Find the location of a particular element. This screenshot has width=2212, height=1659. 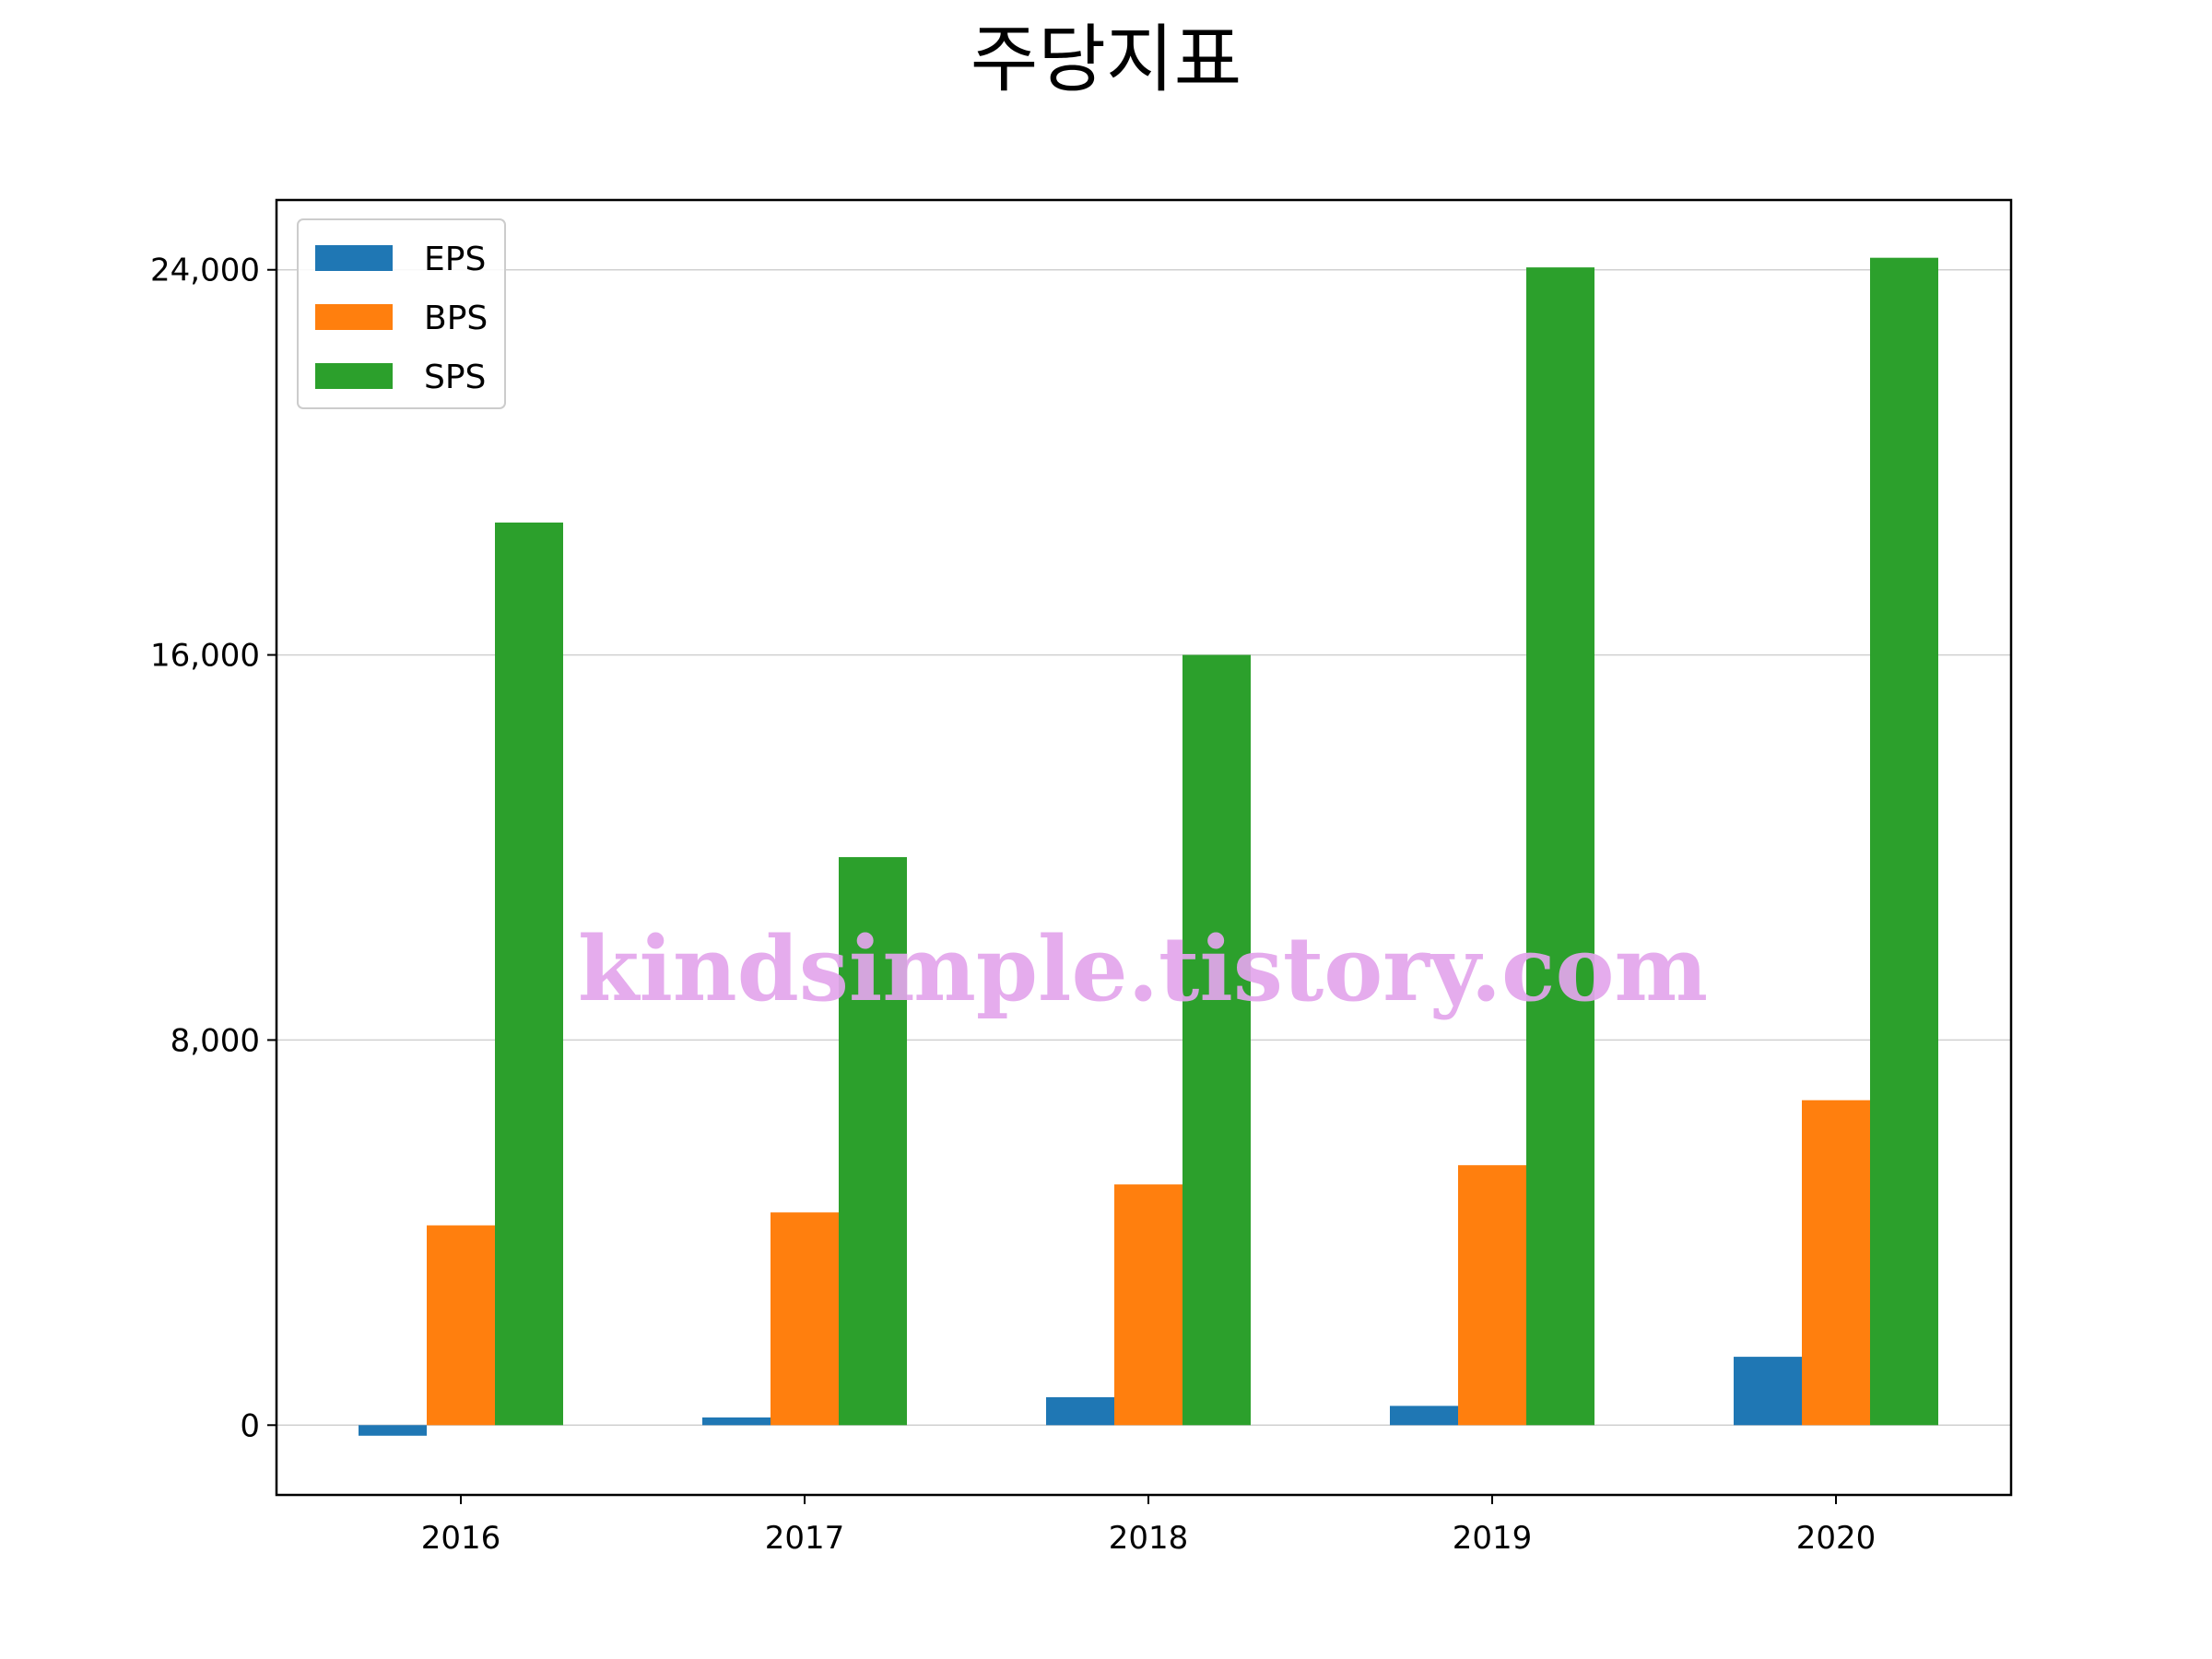

bar-eps-2020 is located at coordinates (1768, 1391).